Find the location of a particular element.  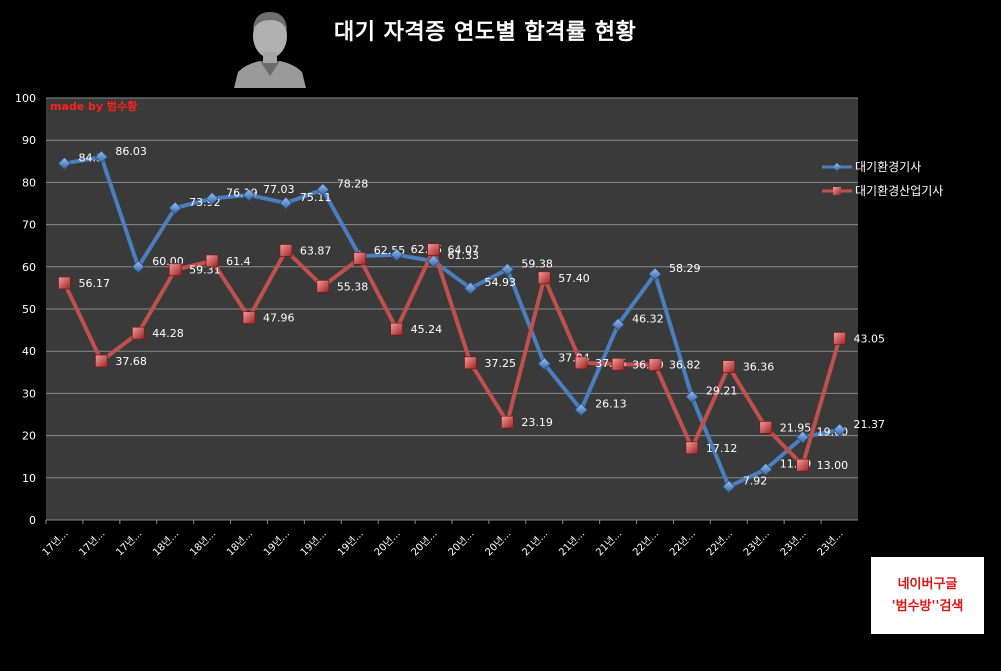

series-1-data-label: 21.37 is located at coordinates (870, 424).